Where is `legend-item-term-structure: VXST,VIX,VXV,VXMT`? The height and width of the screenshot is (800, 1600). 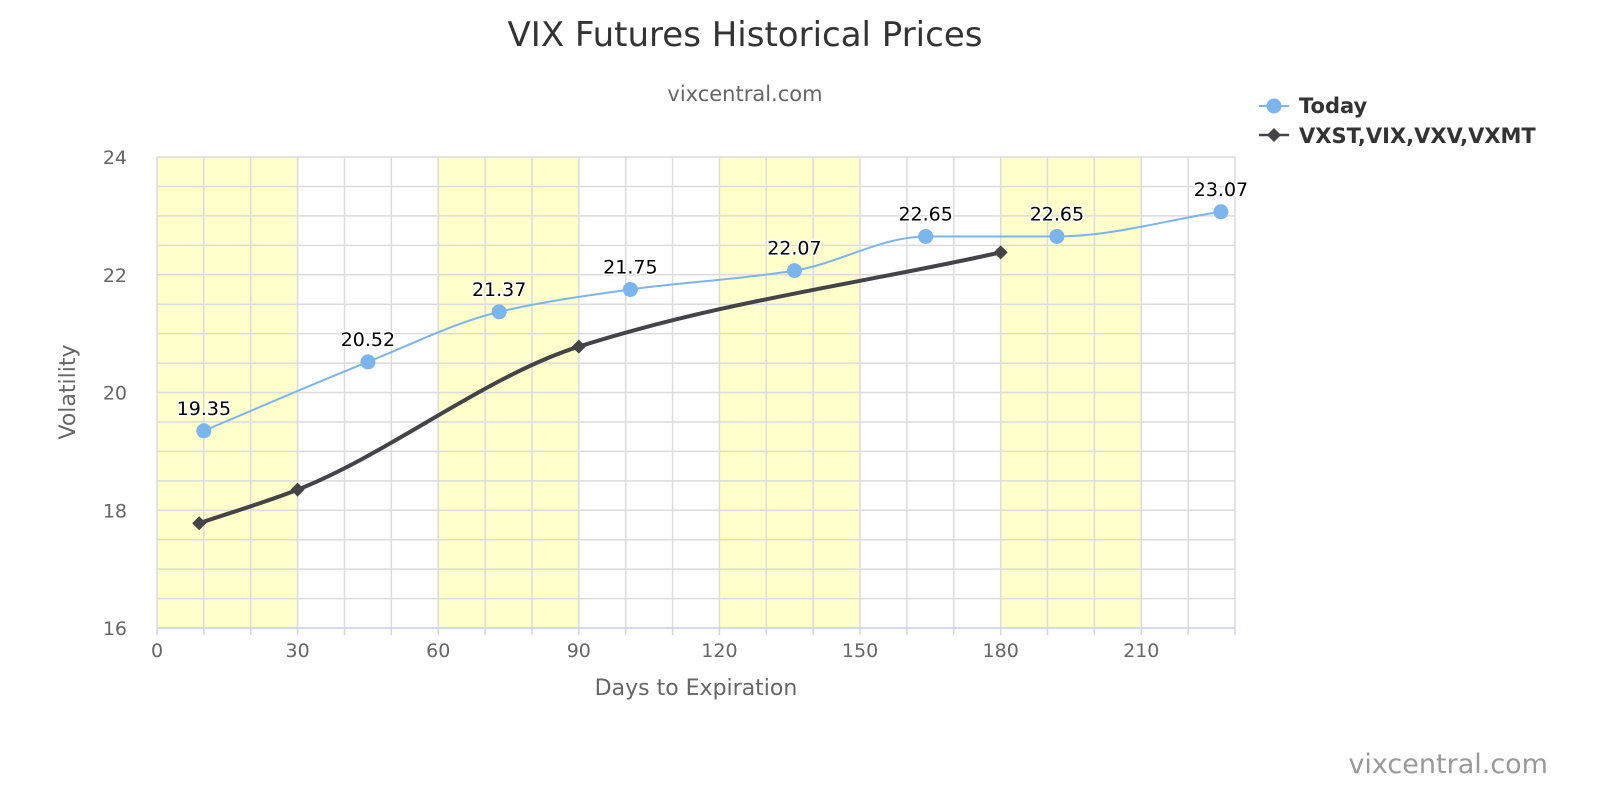
legend-item-term-structure: VXST,VIX,VXV,VXMT is located at coordinates (1397, 136).